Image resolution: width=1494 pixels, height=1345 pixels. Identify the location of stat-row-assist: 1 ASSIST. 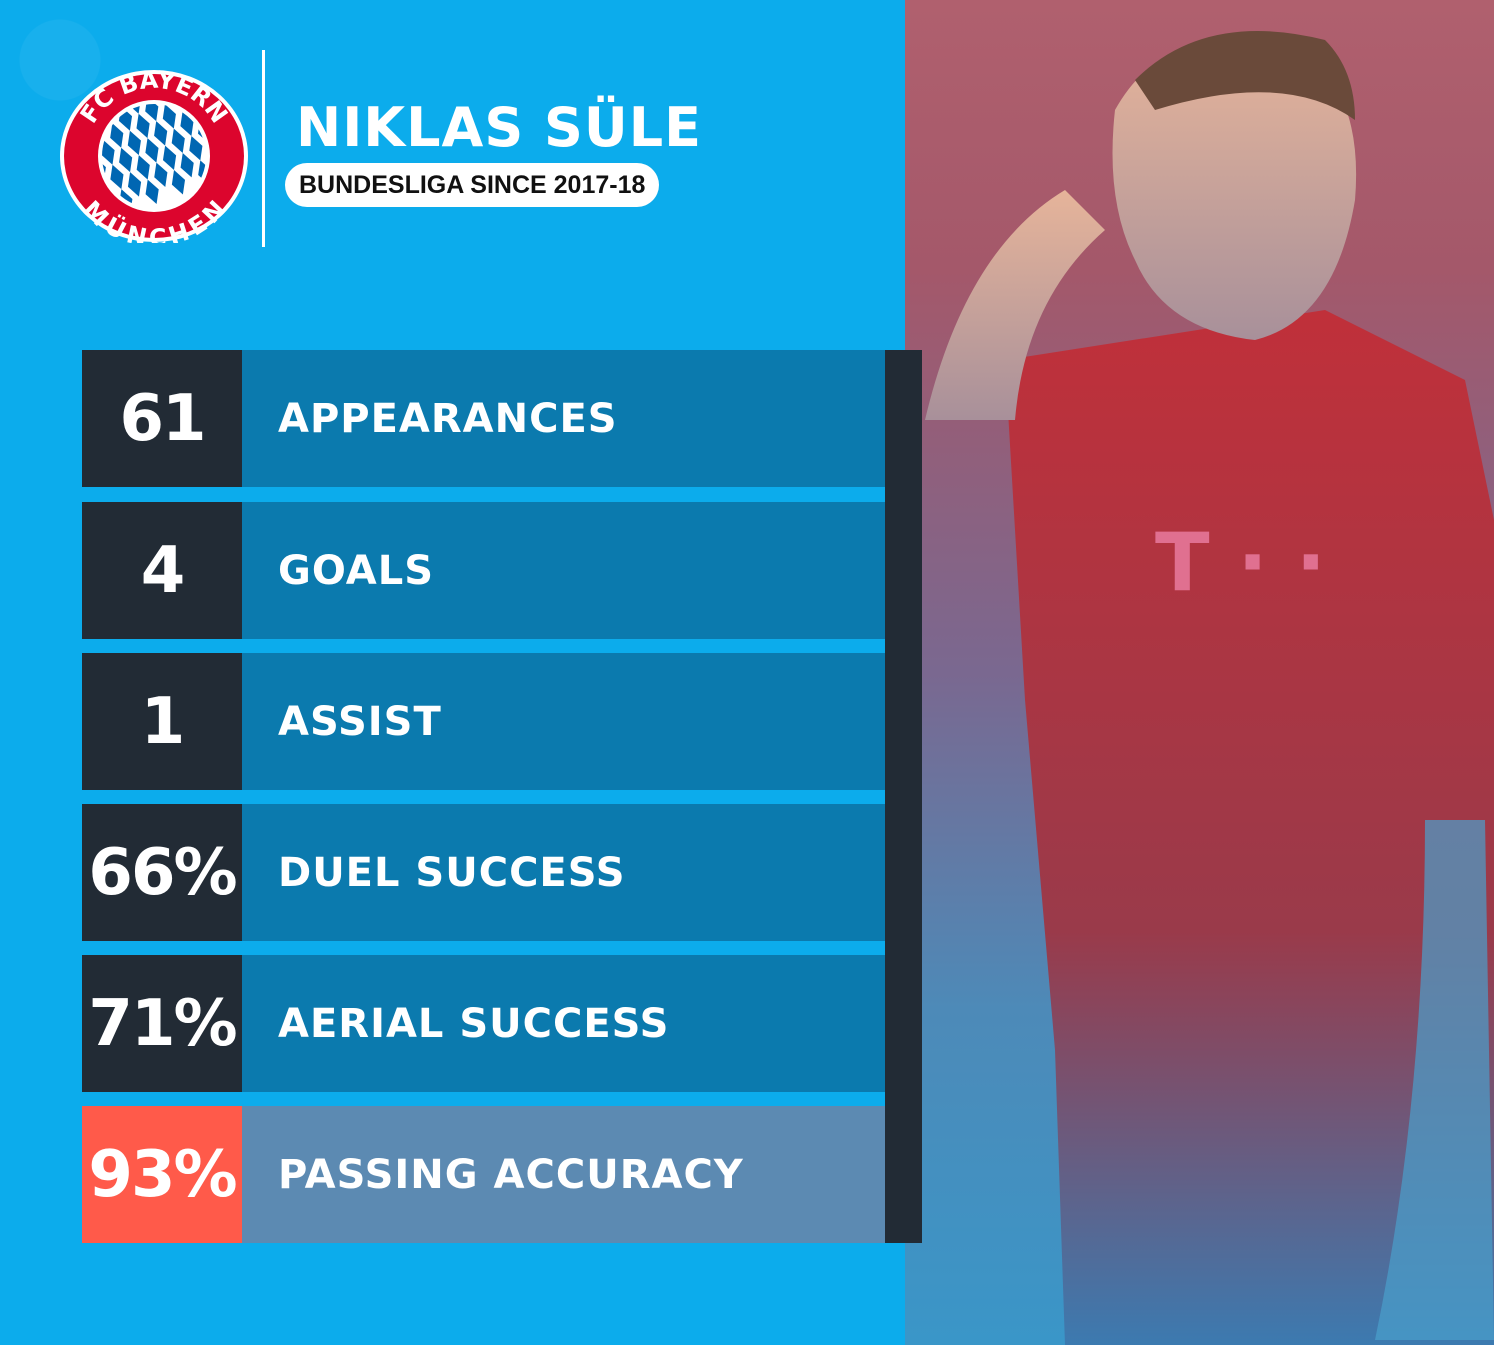
(483, 721).